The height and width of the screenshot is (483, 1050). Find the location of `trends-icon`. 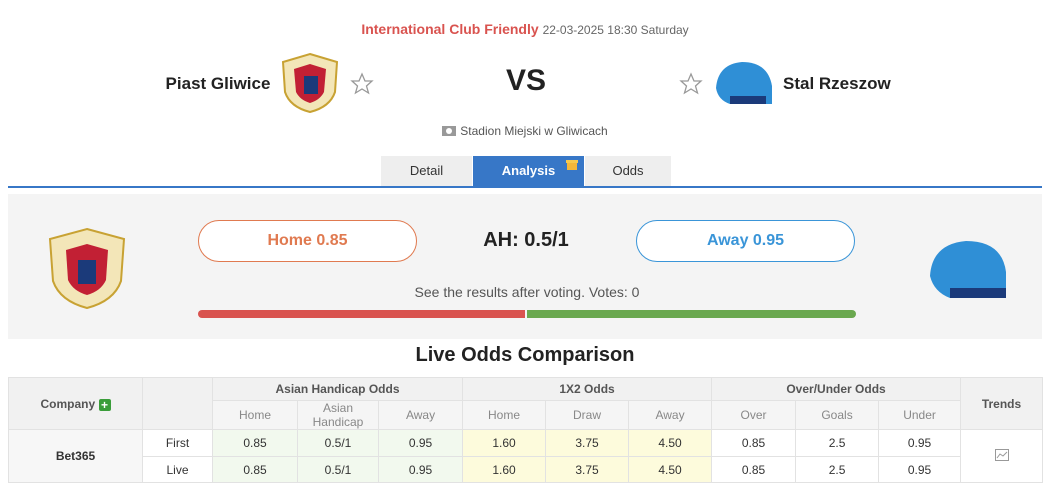

trends-icon is located at coordinates (1001, 454).